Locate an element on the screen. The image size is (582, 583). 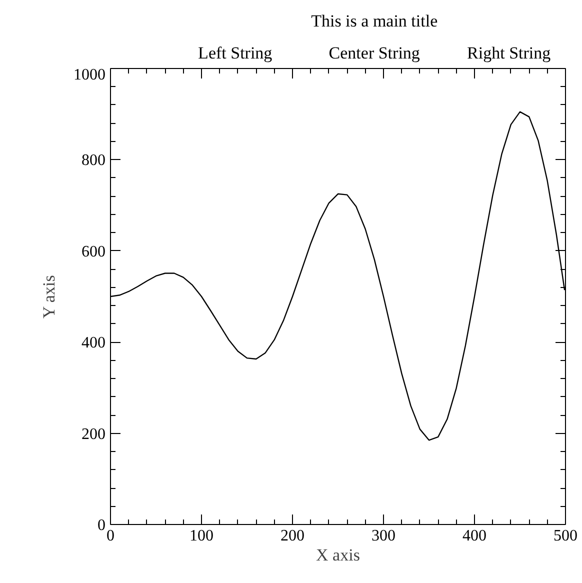
y-tick-label: 0 is located at coordinates (102, 525).